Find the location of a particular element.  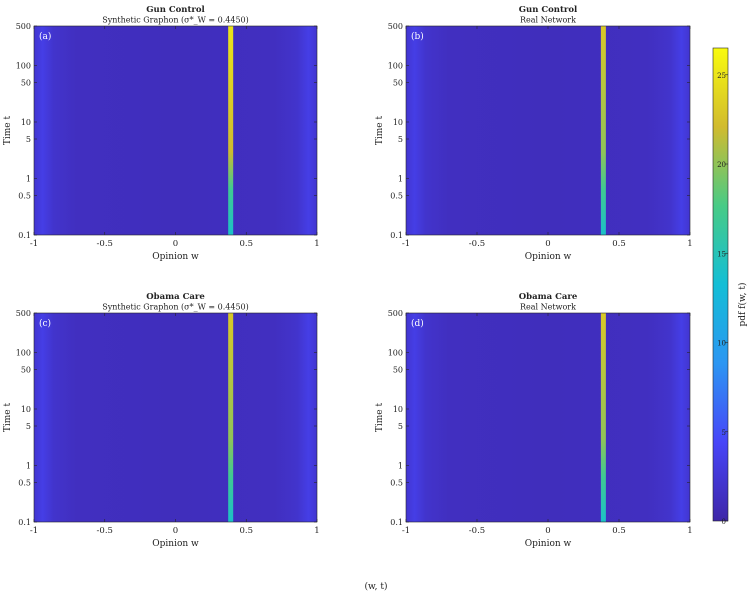

colorbar: 0 5 10 15 20 25 pdf f(w, t) is located at coordinates (730, 286).